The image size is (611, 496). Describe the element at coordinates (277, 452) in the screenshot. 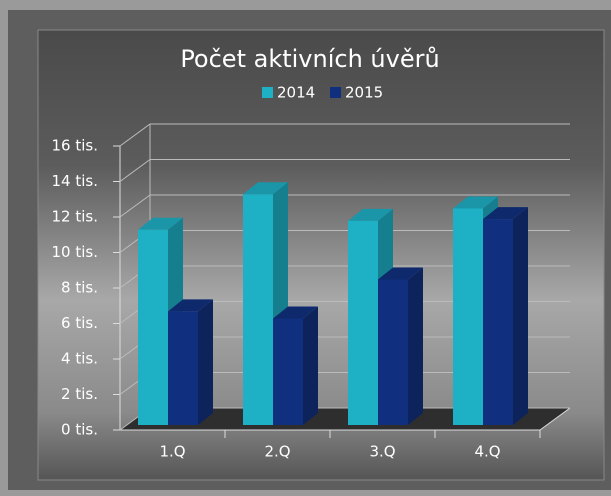

I see `x-tick-label: 2.Q` at that location.